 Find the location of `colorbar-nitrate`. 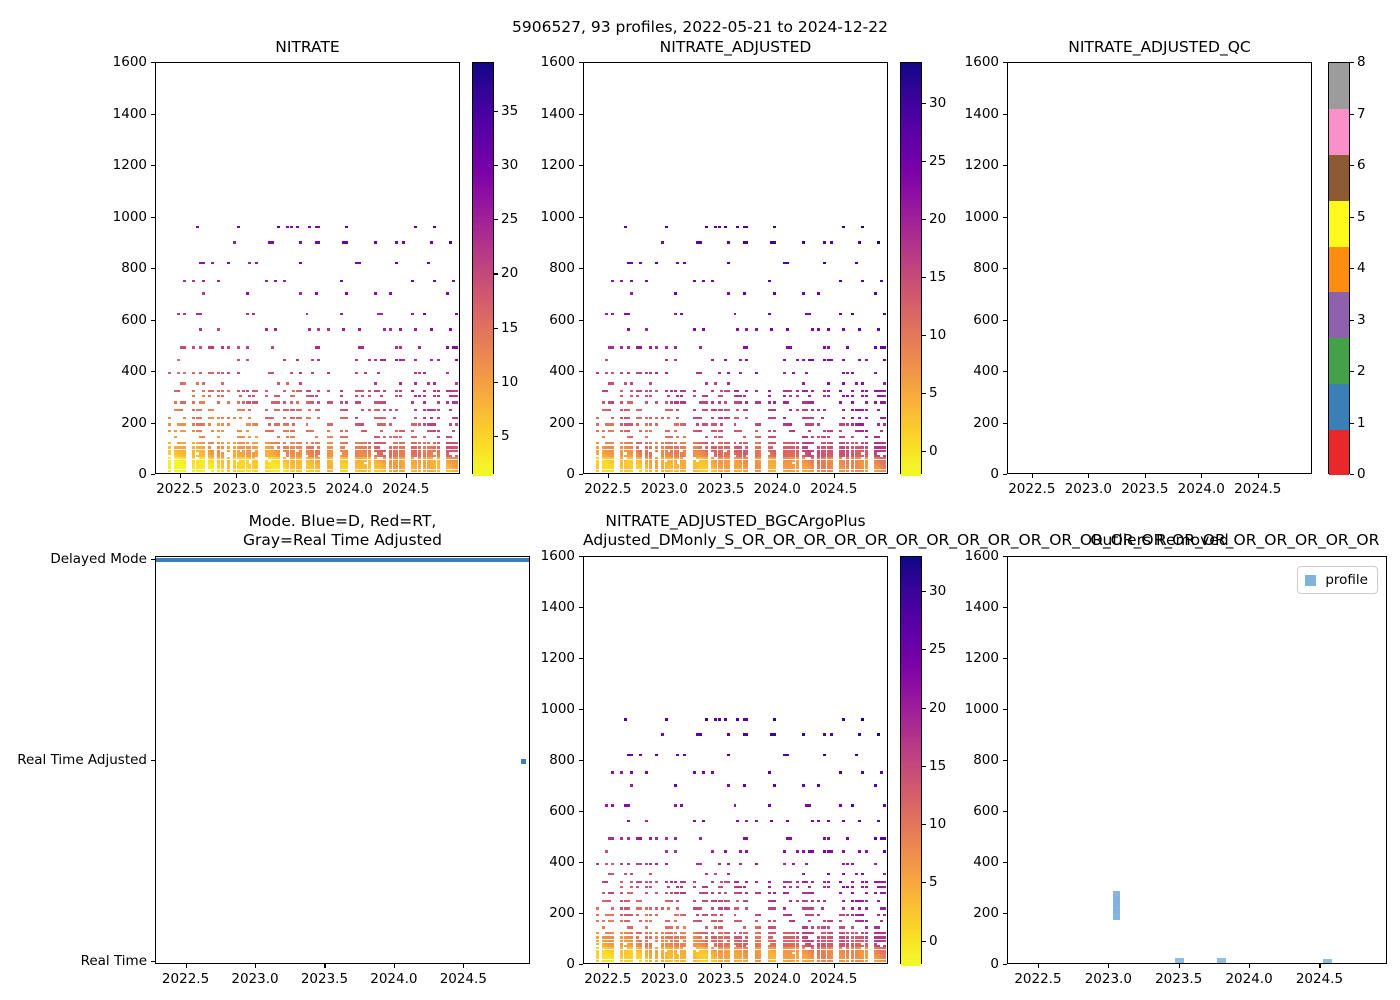

colorbar-nitrate is located at coordinates (483, 269).